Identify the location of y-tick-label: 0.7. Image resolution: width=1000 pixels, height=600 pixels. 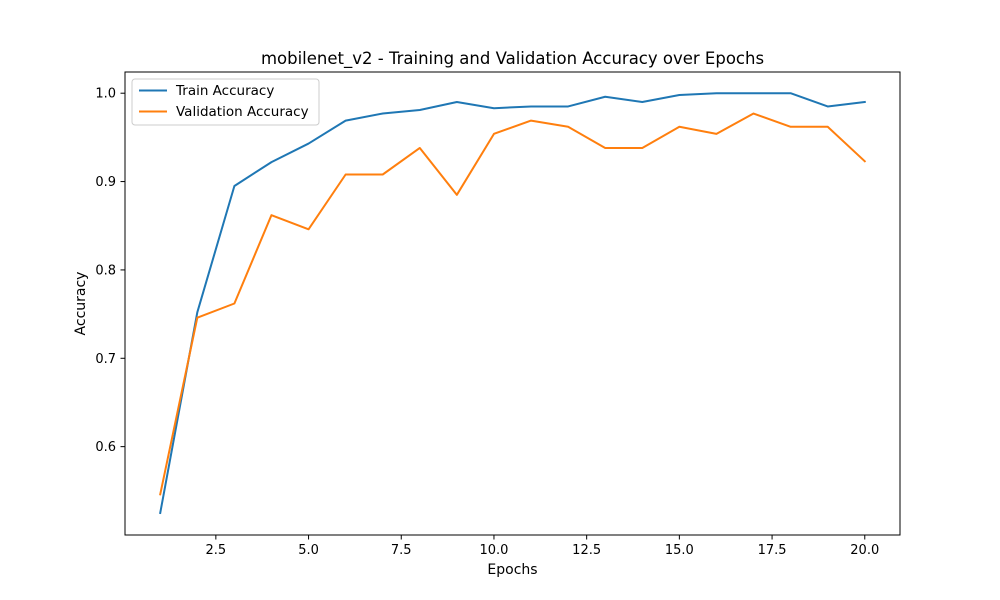
(105, 359).